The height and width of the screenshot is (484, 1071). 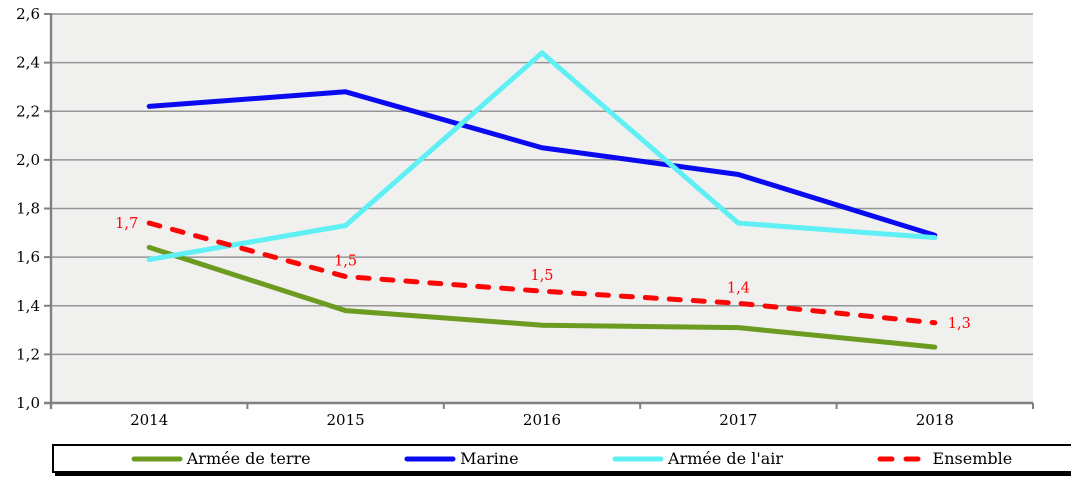 What do you see at coordinates (28, 160) in the screenshot?
I see `y-tick-label: 2,0` at bounding box center [28, 160].